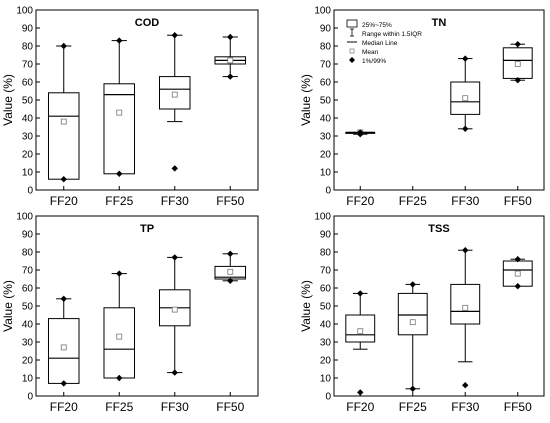 The width and height of the screenshot is (550, 423). I want to click on legend-entry-label: Median Line, so click(380, 43).